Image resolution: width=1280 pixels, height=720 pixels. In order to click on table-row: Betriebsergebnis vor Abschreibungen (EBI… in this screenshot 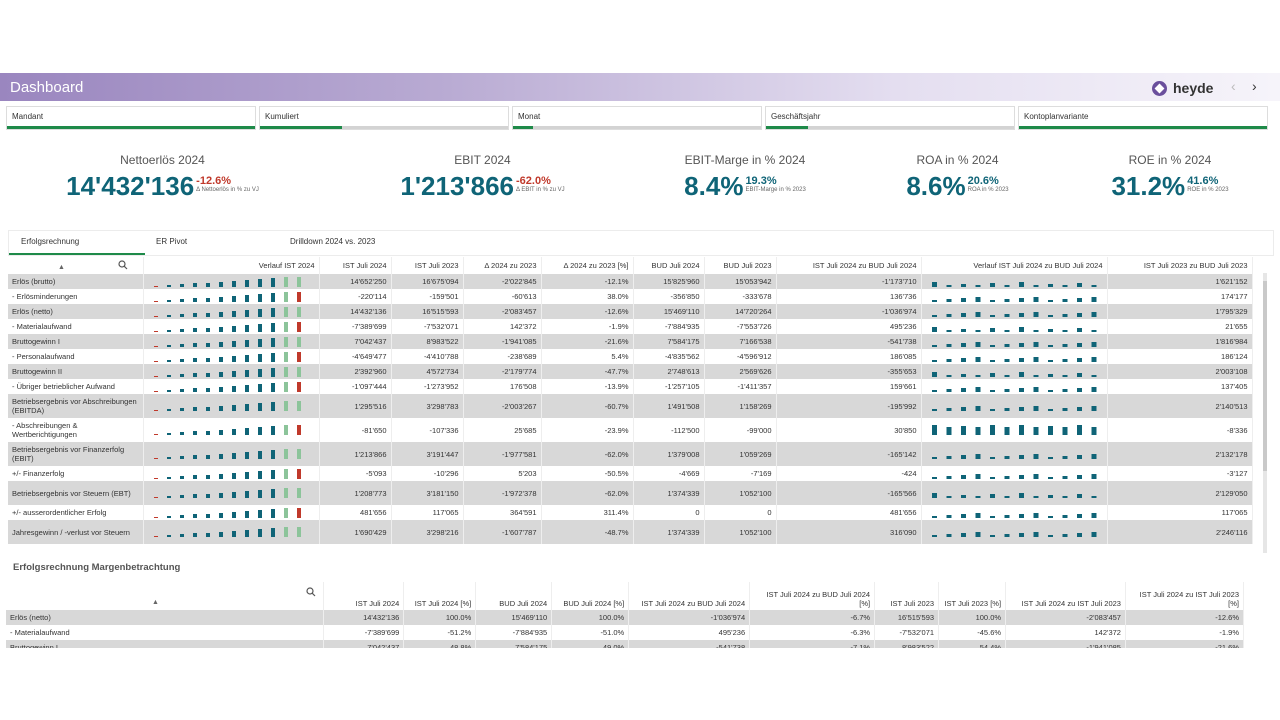, I will do `click(630, 406)`.